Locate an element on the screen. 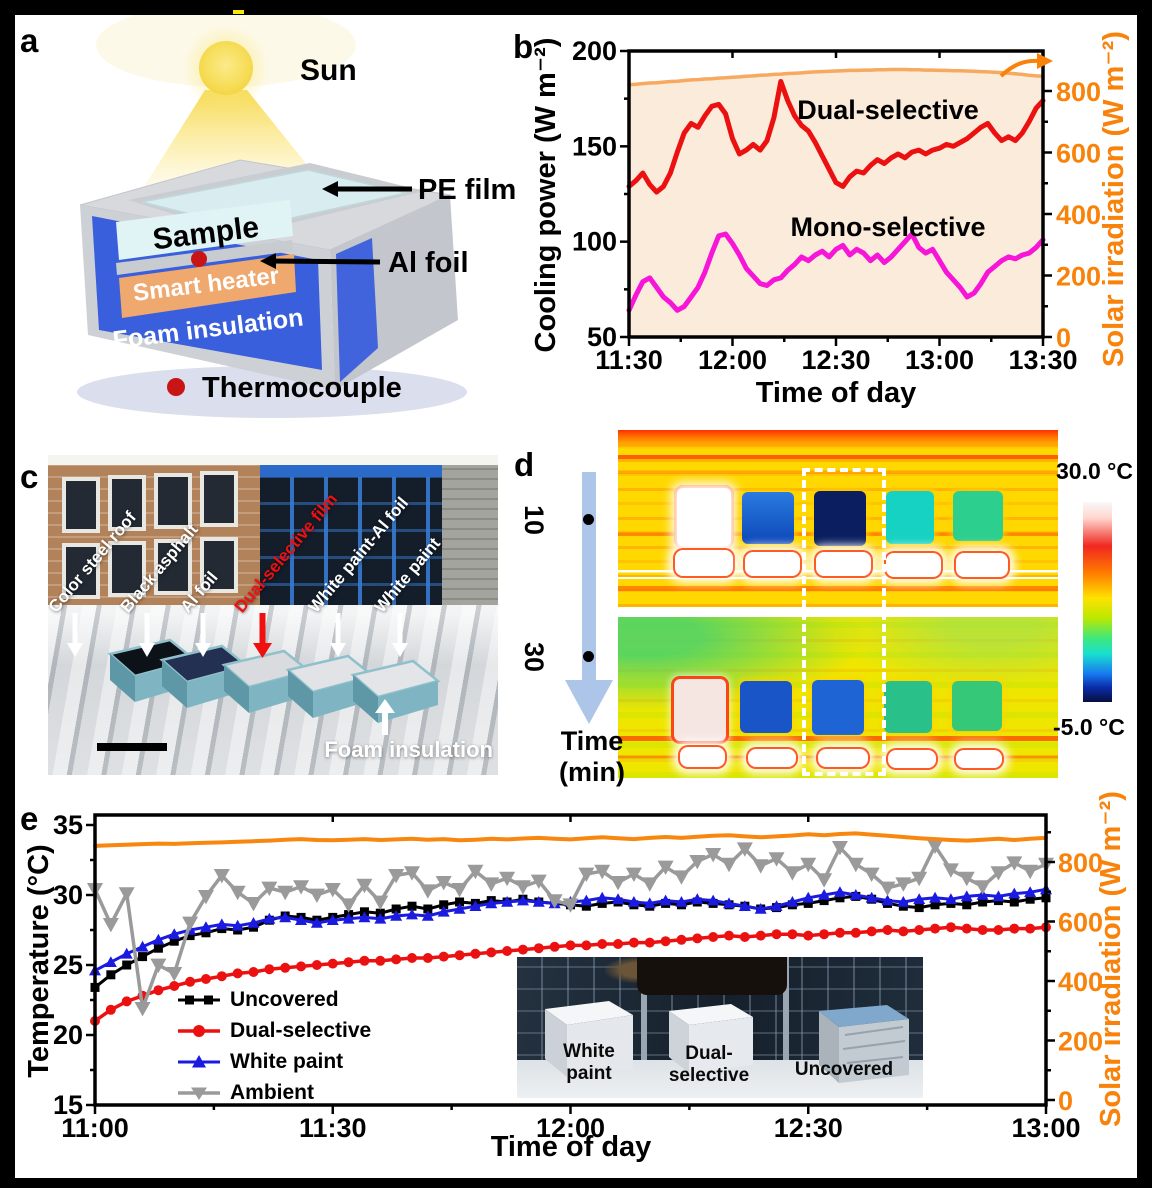 This screenshot has height=1188, width=1152. thermocouple-dot is located at coordinates (199, 259).